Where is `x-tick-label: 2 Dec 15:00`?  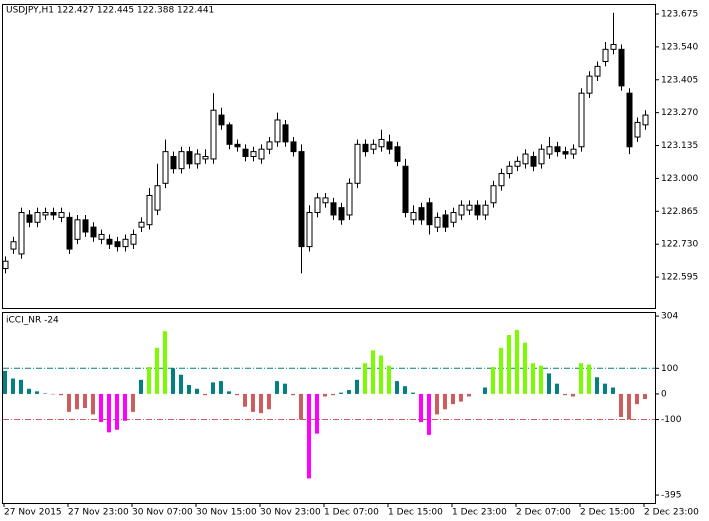 x-tick-label: 2 Dec 15:00 is located at coordinates (607, 513).